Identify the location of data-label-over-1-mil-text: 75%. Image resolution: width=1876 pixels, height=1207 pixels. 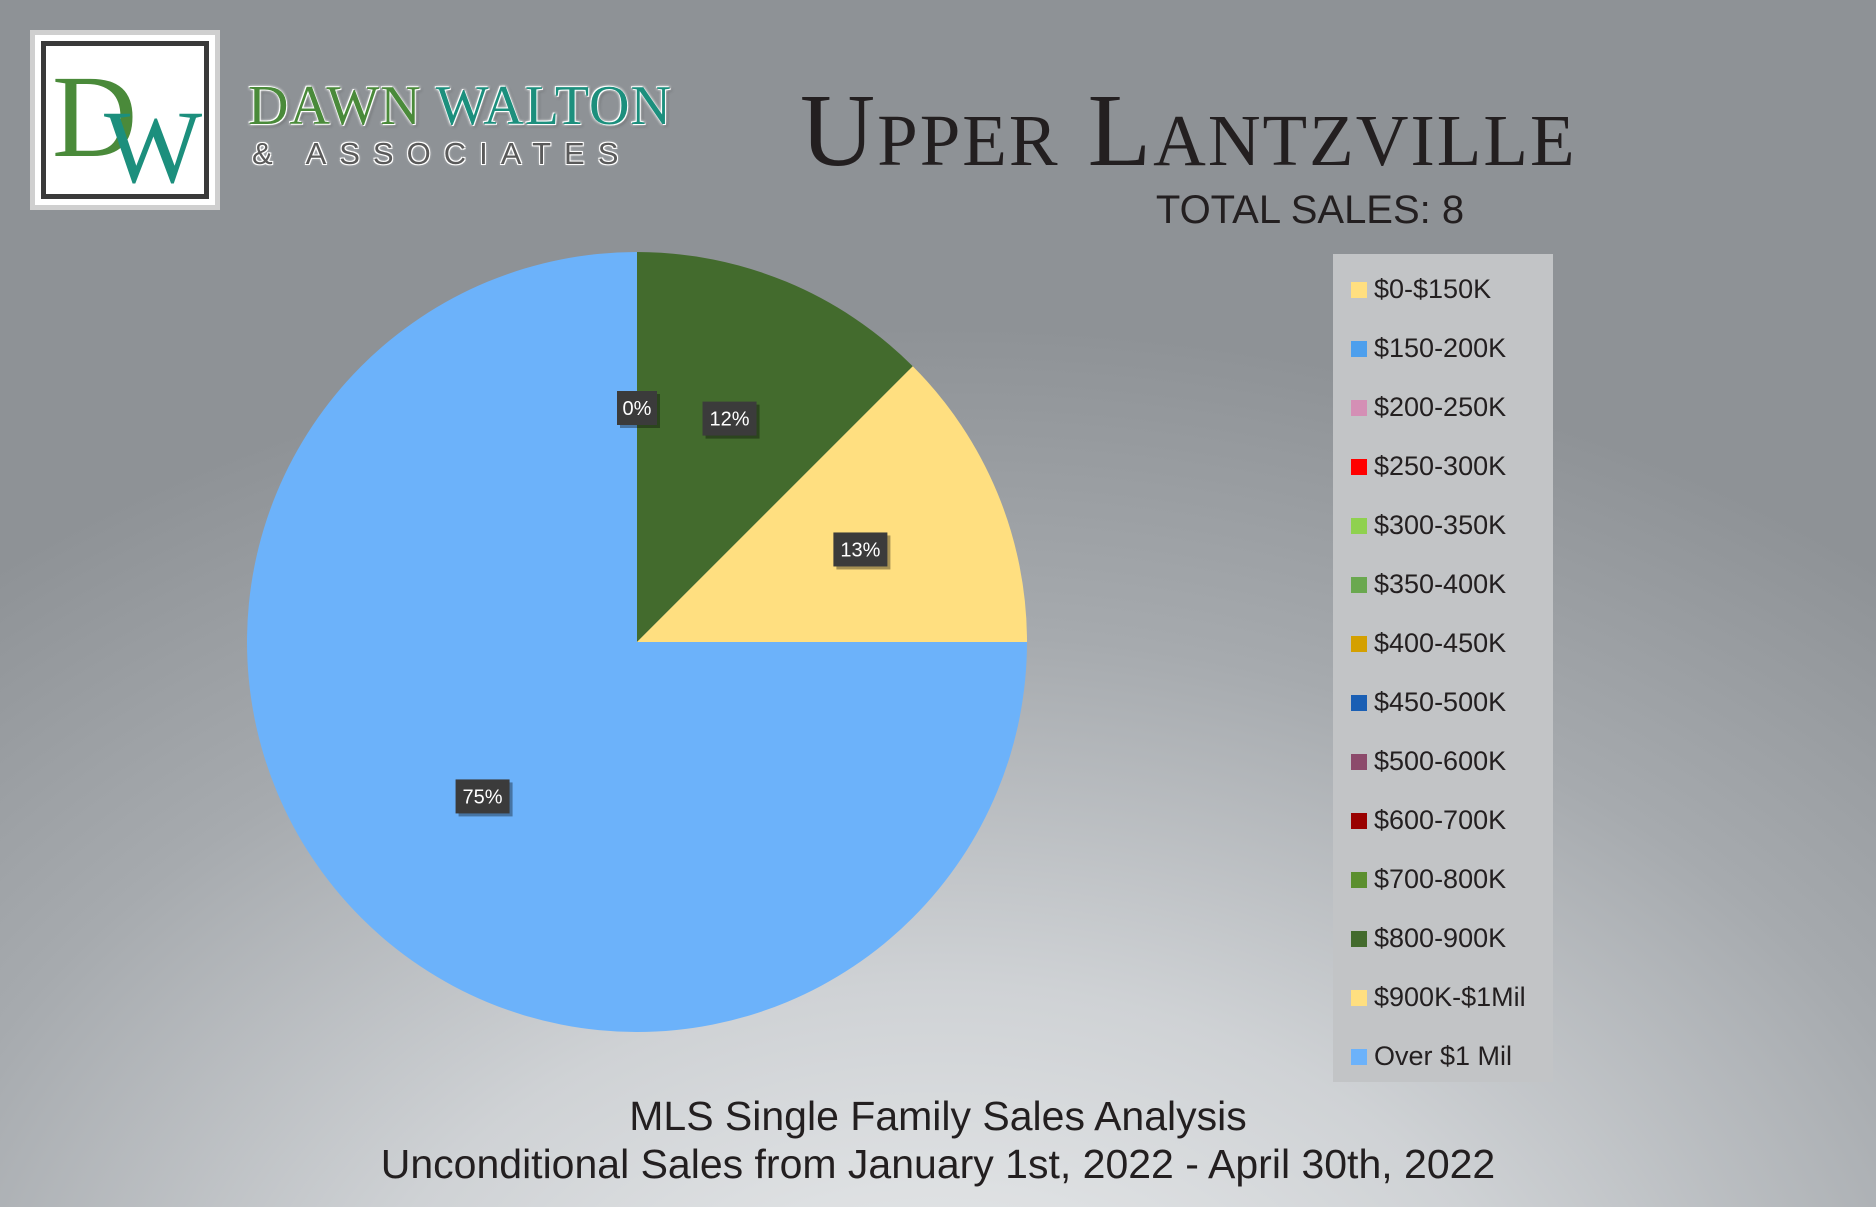
(483, 797).